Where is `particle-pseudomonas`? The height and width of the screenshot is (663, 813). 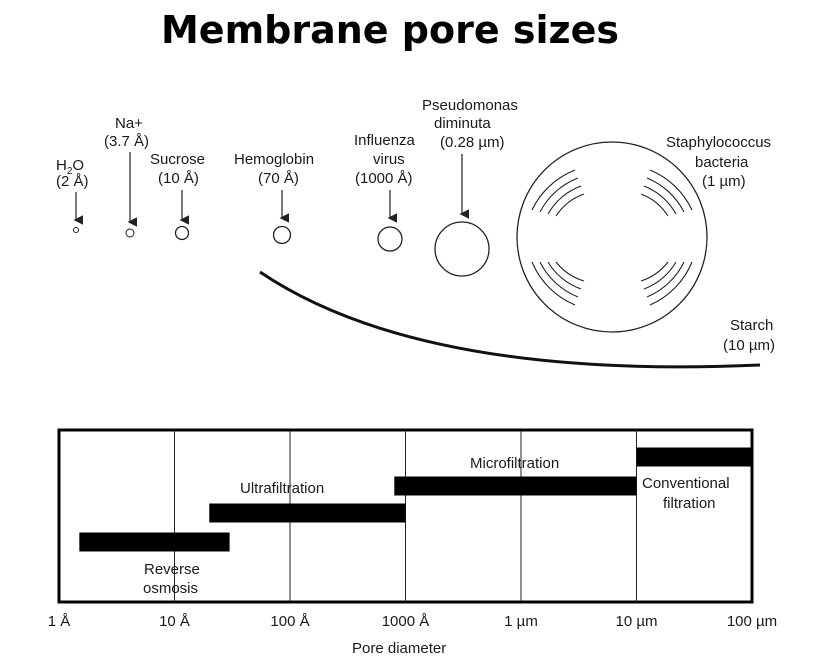
particle-pseudomonas is located at coordinates (462, 249).